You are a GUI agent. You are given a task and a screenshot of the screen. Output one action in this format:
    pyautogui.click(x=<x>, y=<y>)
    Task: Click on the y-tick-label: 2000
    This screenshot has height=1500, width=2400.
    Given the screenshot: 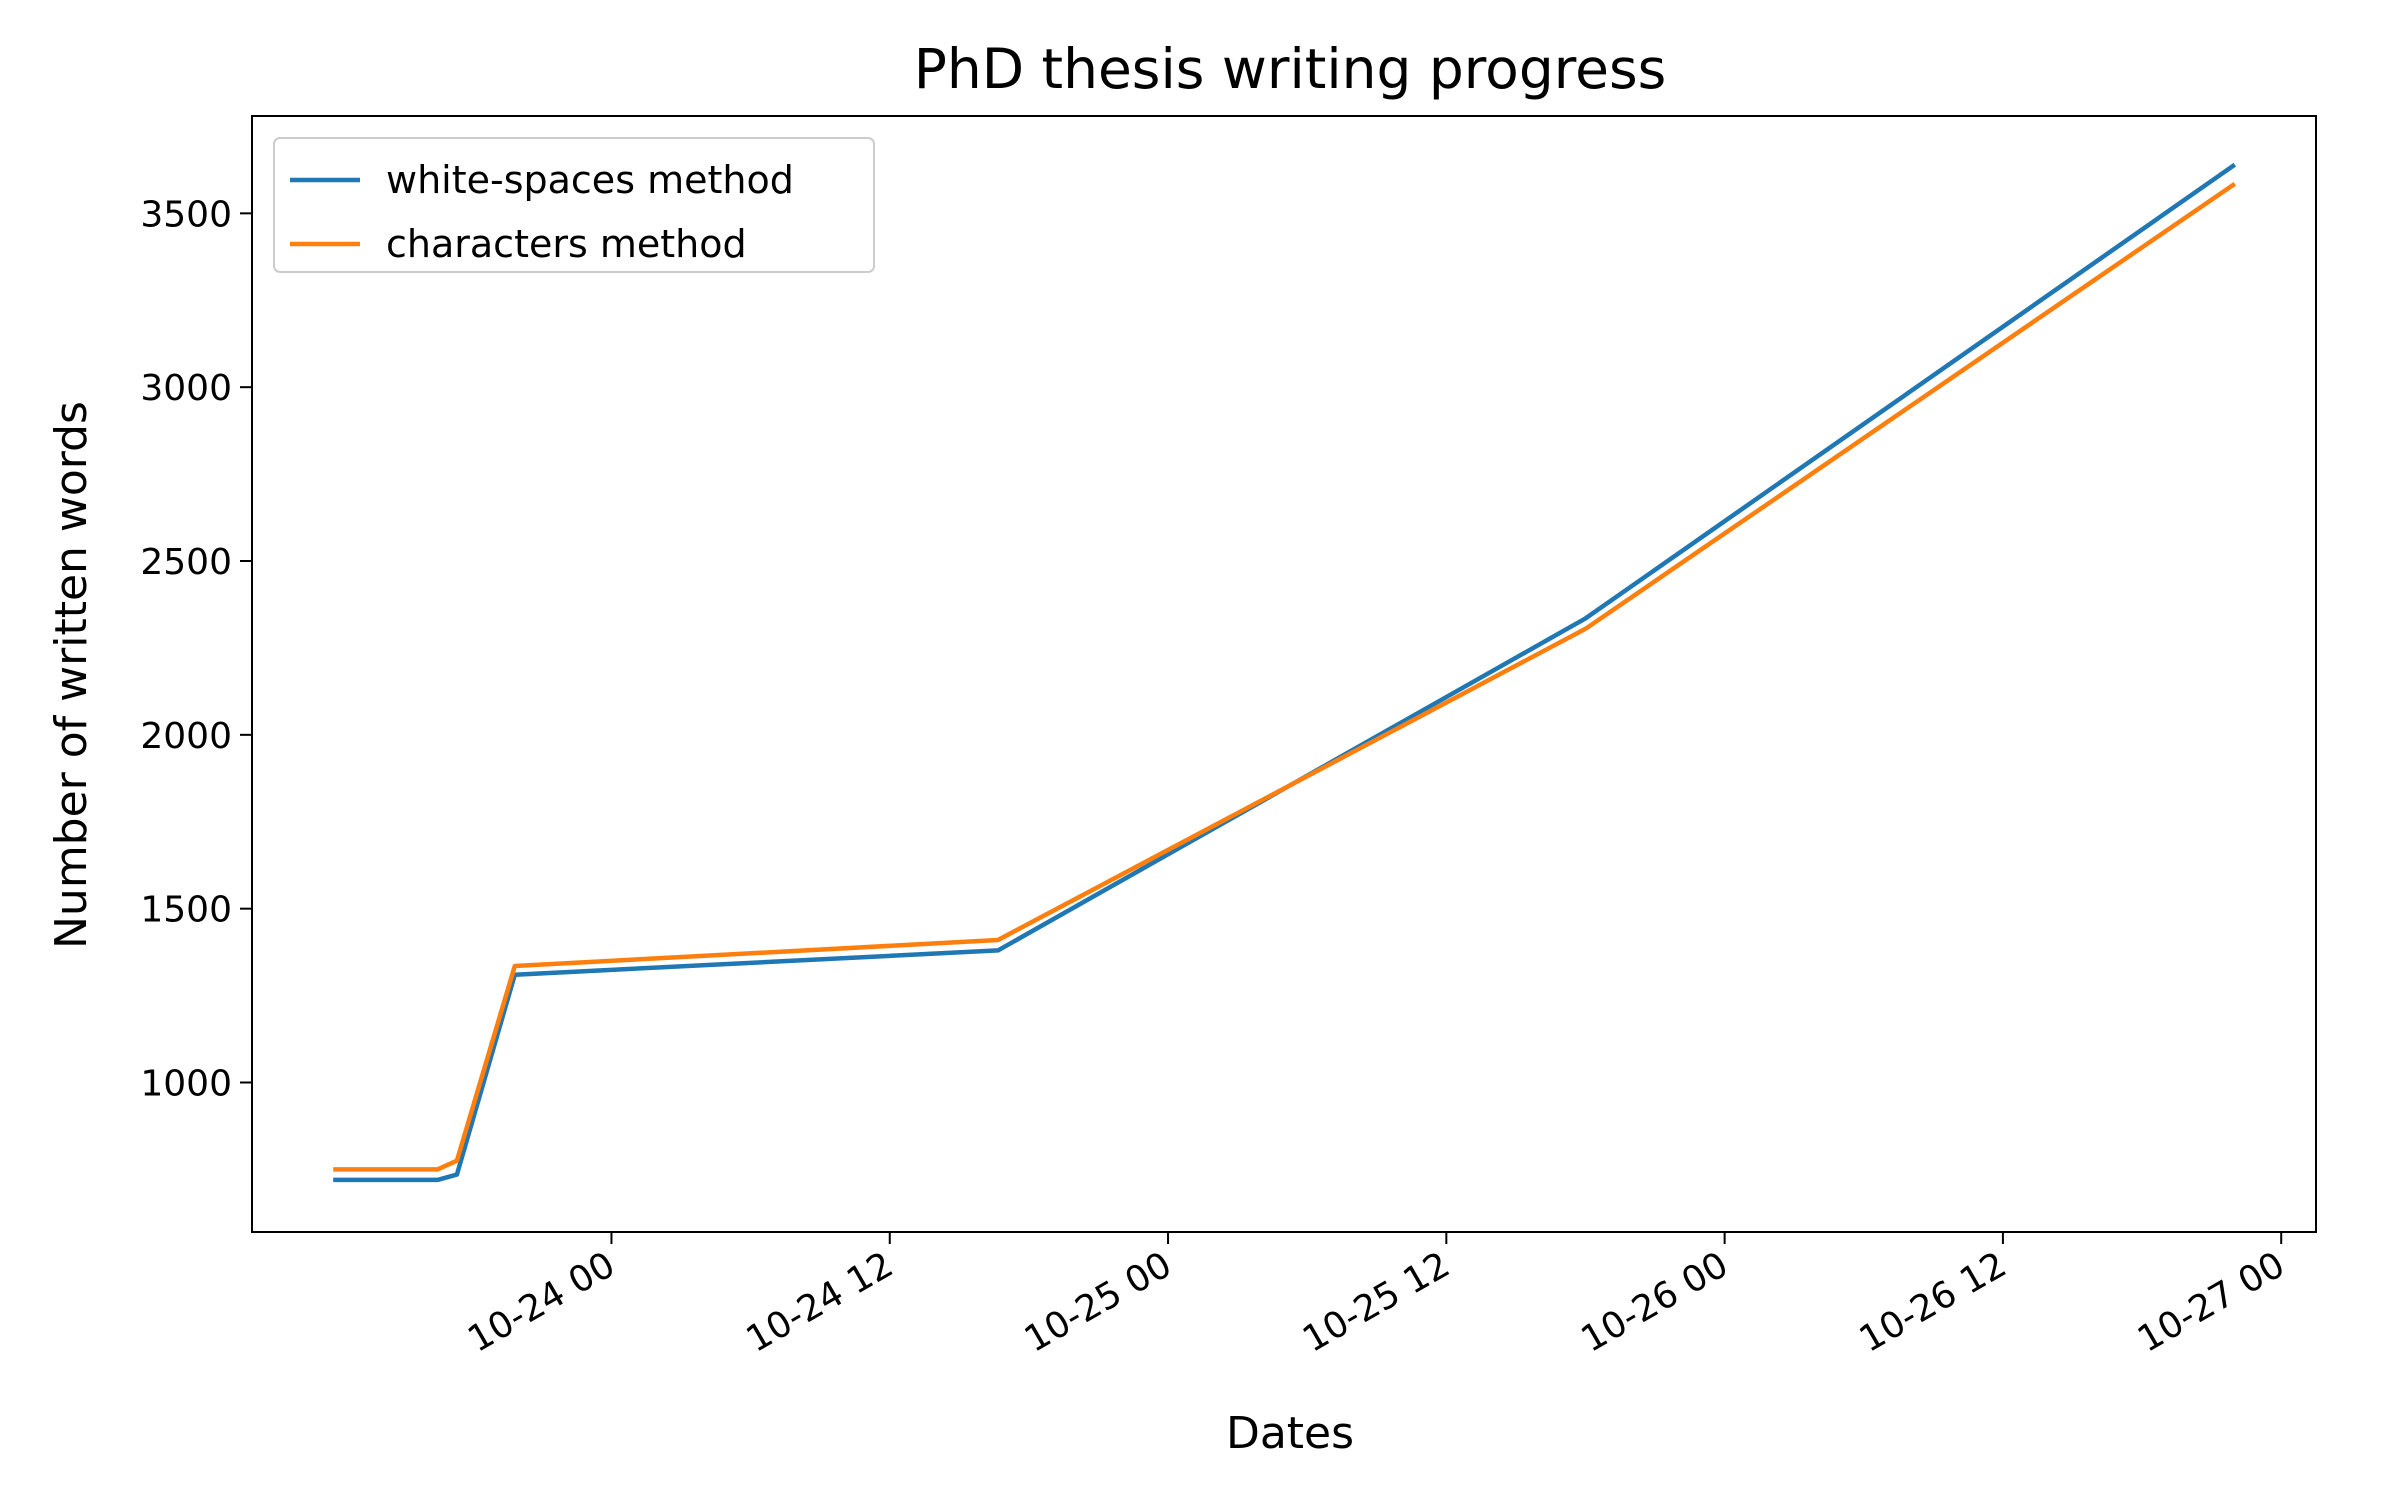 What is the action you would take?
    pyautogui.click(x=186, y=736)
    